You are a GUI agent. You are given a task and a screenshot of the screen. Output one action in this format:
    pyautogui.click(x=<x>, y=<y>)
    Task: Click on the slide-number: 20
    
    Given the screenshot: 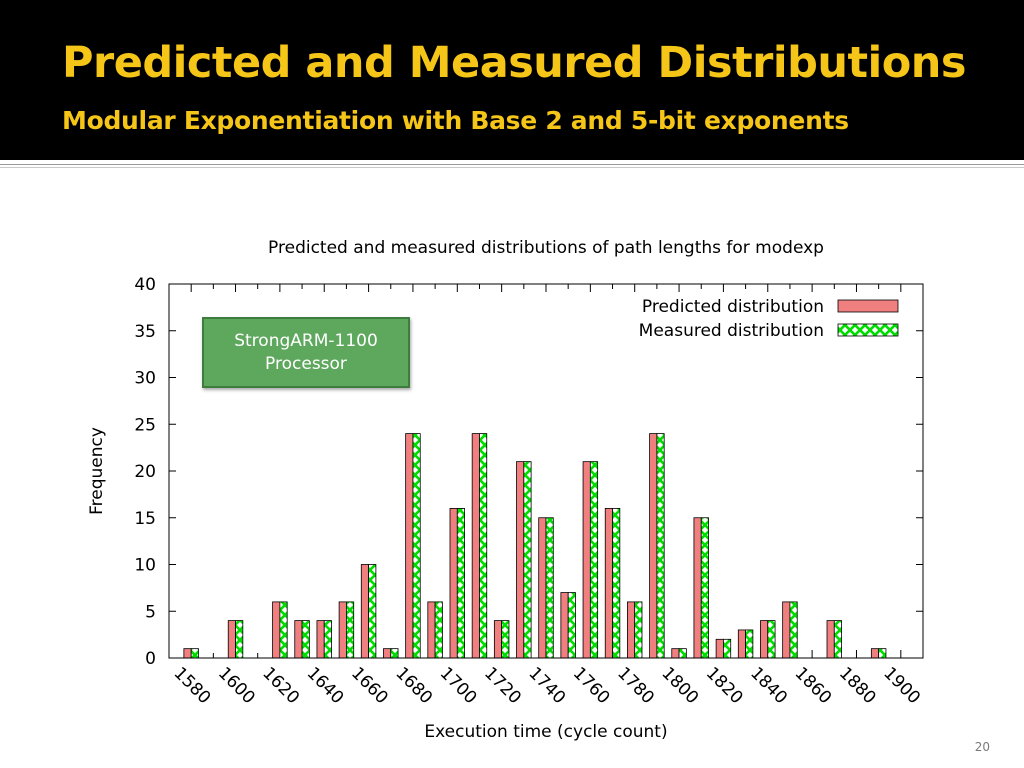 What is the action you would take?
    pyautogui.click(x=982, y=747)
    